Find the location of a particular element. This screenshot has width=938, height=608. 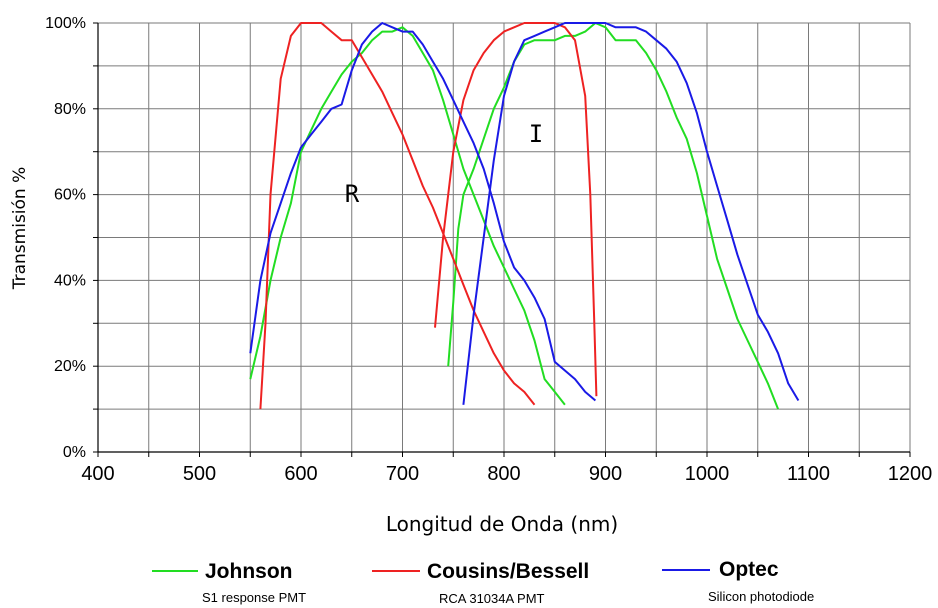

x-tick-label: 900 is located at coordinates (605, 474).